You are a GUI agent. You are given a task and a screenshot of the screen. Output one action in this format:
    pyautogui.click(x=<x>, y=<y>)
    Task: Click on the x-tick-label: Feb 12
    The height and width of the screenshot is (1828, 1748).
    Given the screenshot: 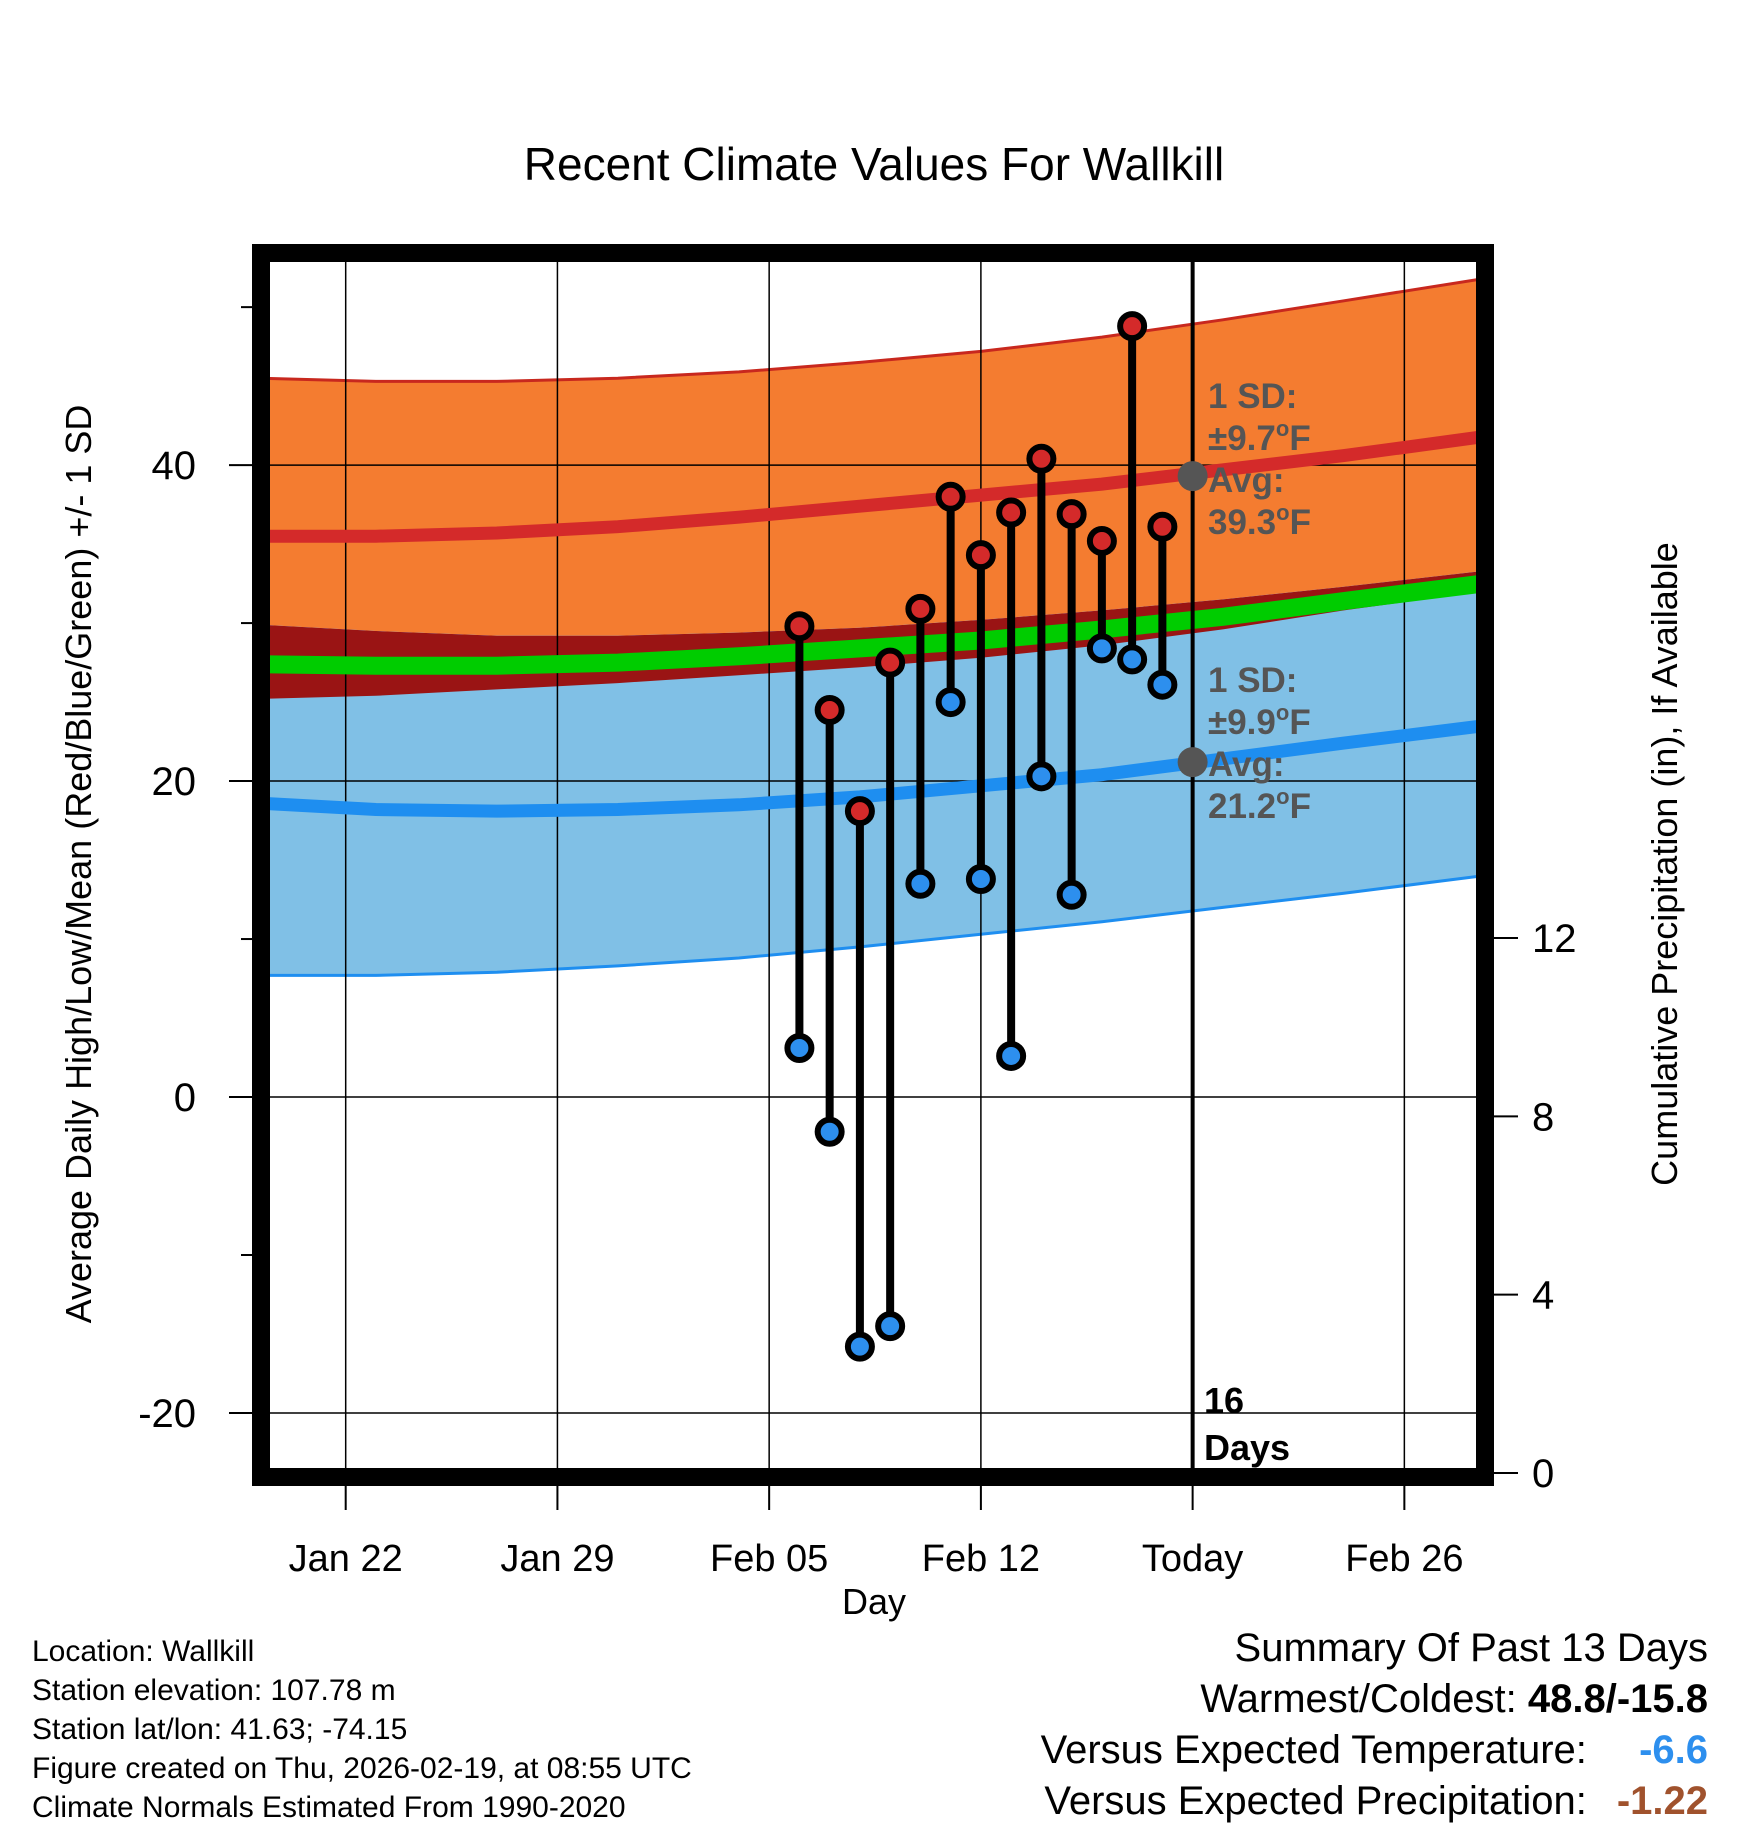 What is the action you would take?
    pyautogui.click(x=981, y=1559)
    